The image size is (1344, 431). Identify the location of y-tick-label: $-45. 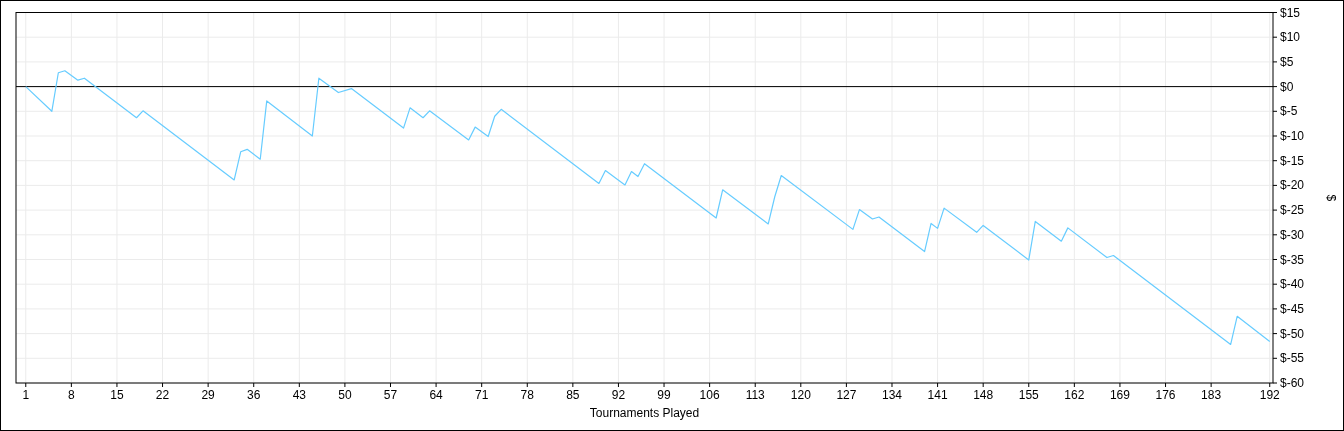
(1292, 308).